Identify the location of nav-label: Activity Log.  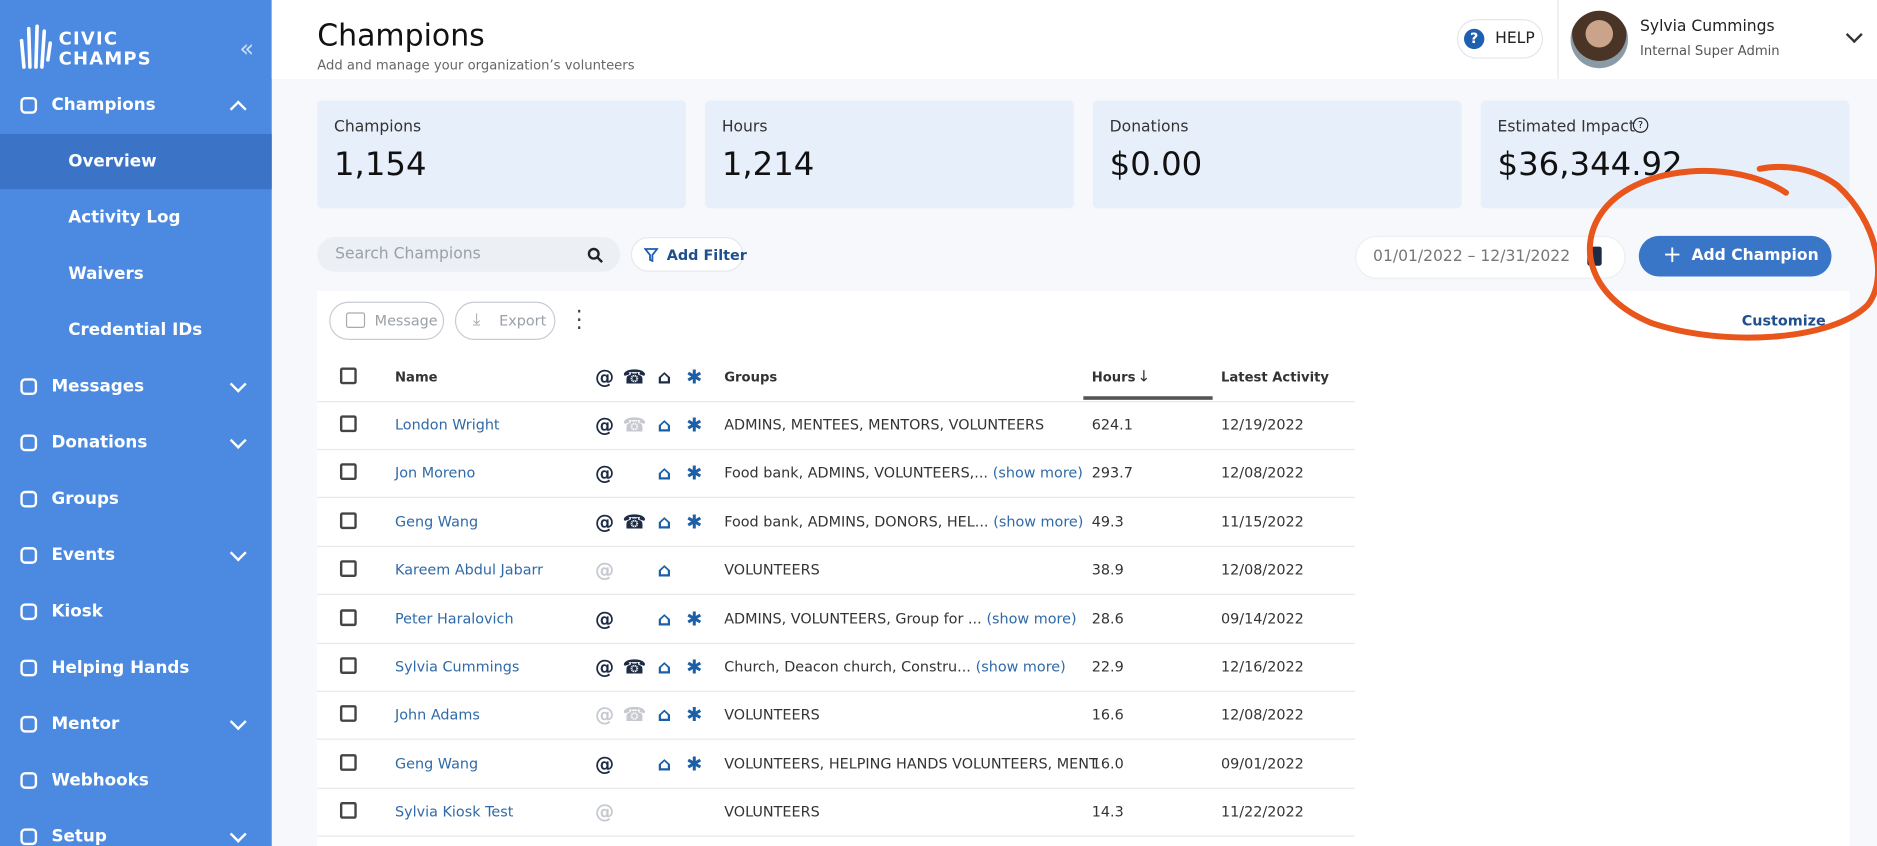
(124, 218).